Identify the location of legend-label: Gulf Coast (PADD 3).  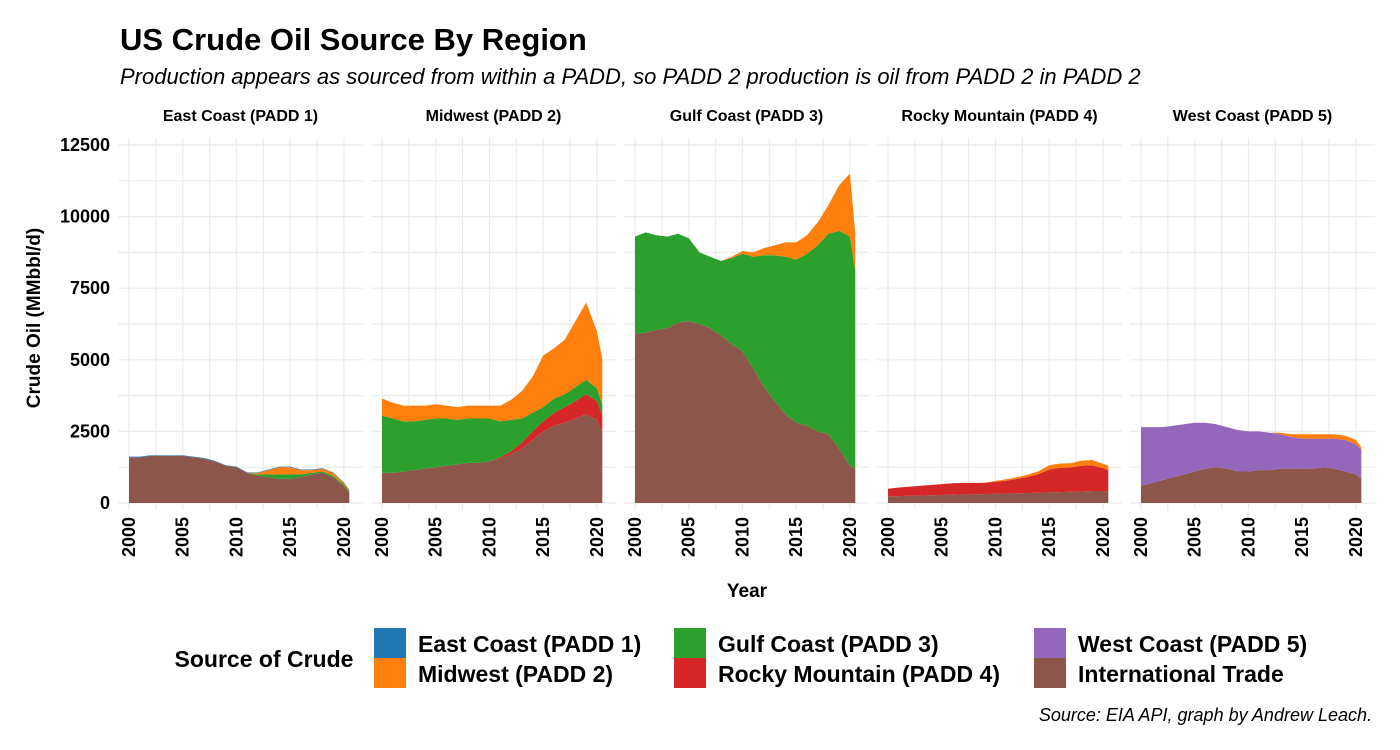
(828, 644).